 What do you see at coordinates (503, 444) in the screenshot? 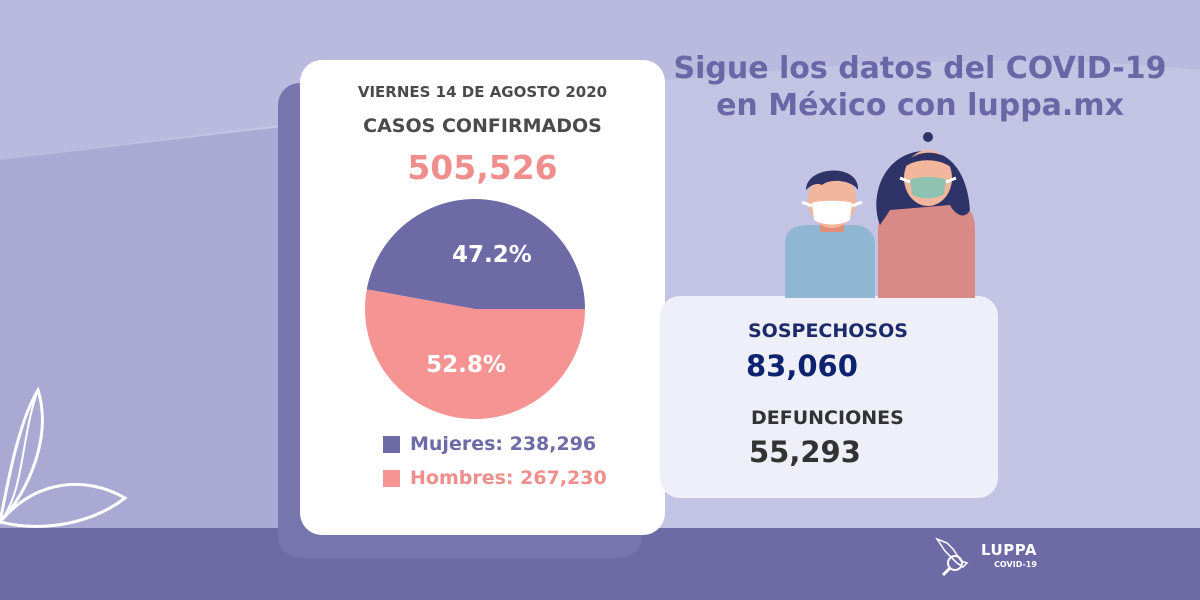
I see `legend-women-label: Mujeres: 238,296` at bounding box center [503, 444].